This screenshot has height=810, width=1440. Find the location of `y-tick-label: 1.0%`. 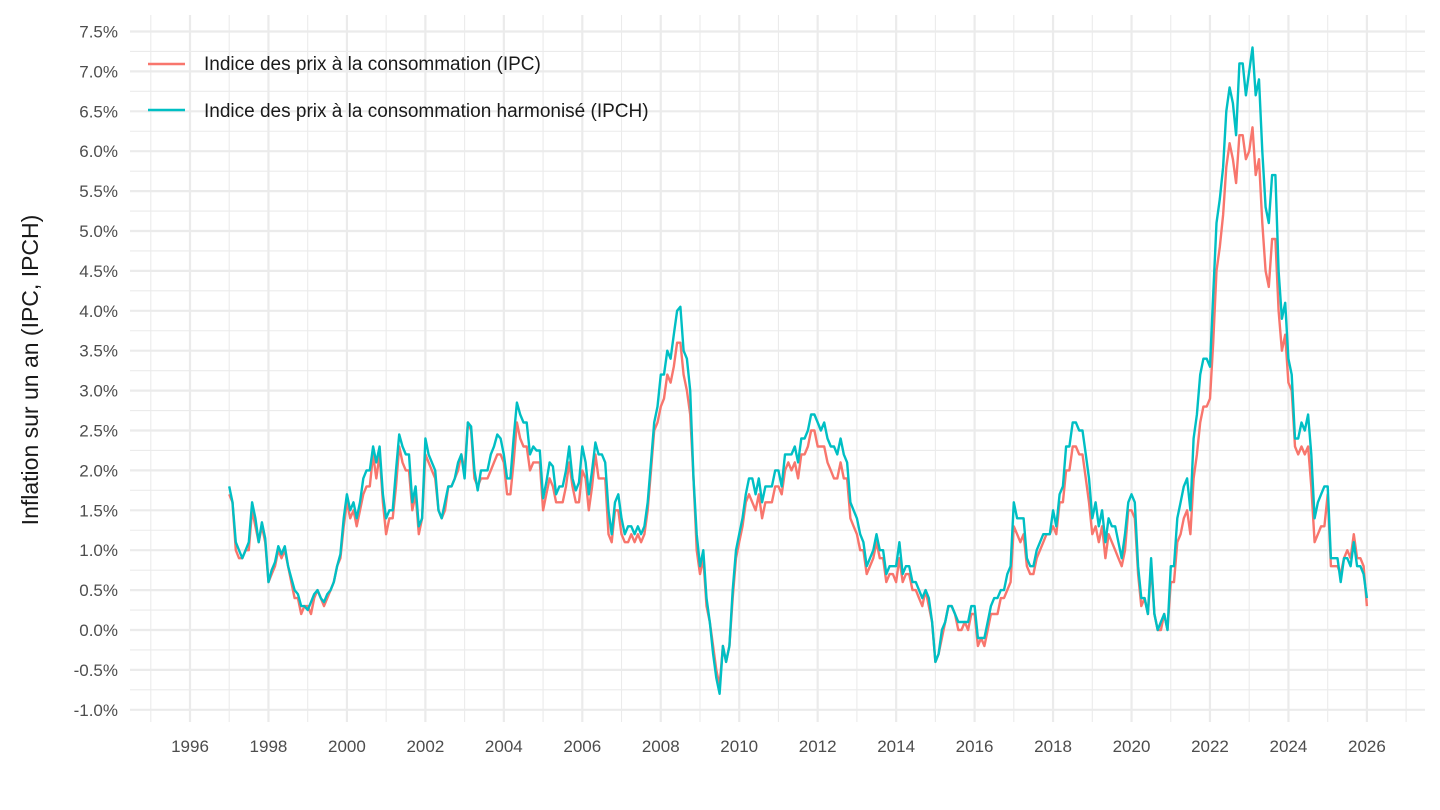

y-tick-label: 1.0% is located at coordinates (98, 550).